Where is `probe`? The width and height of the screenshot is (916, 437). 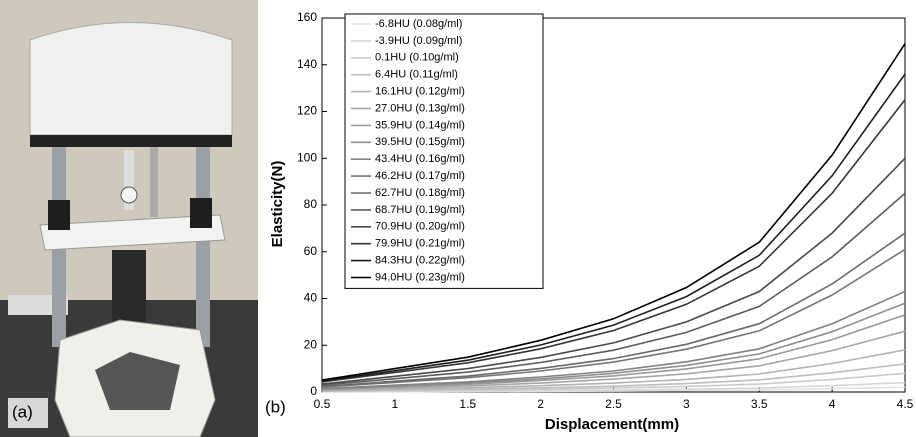 probe is located at coordinates (129, 180).